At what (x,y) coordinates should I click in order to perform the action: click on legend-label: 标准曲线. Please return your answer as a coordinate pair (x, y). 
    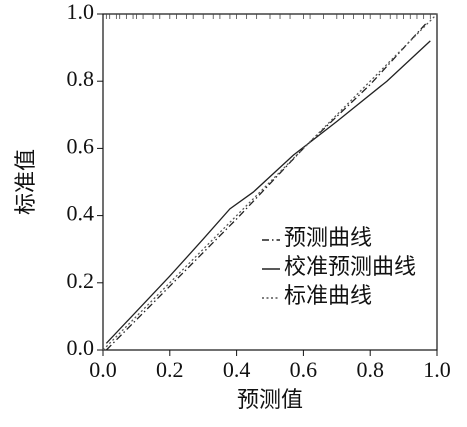
    Looking at the image, I should click on (328, 295).